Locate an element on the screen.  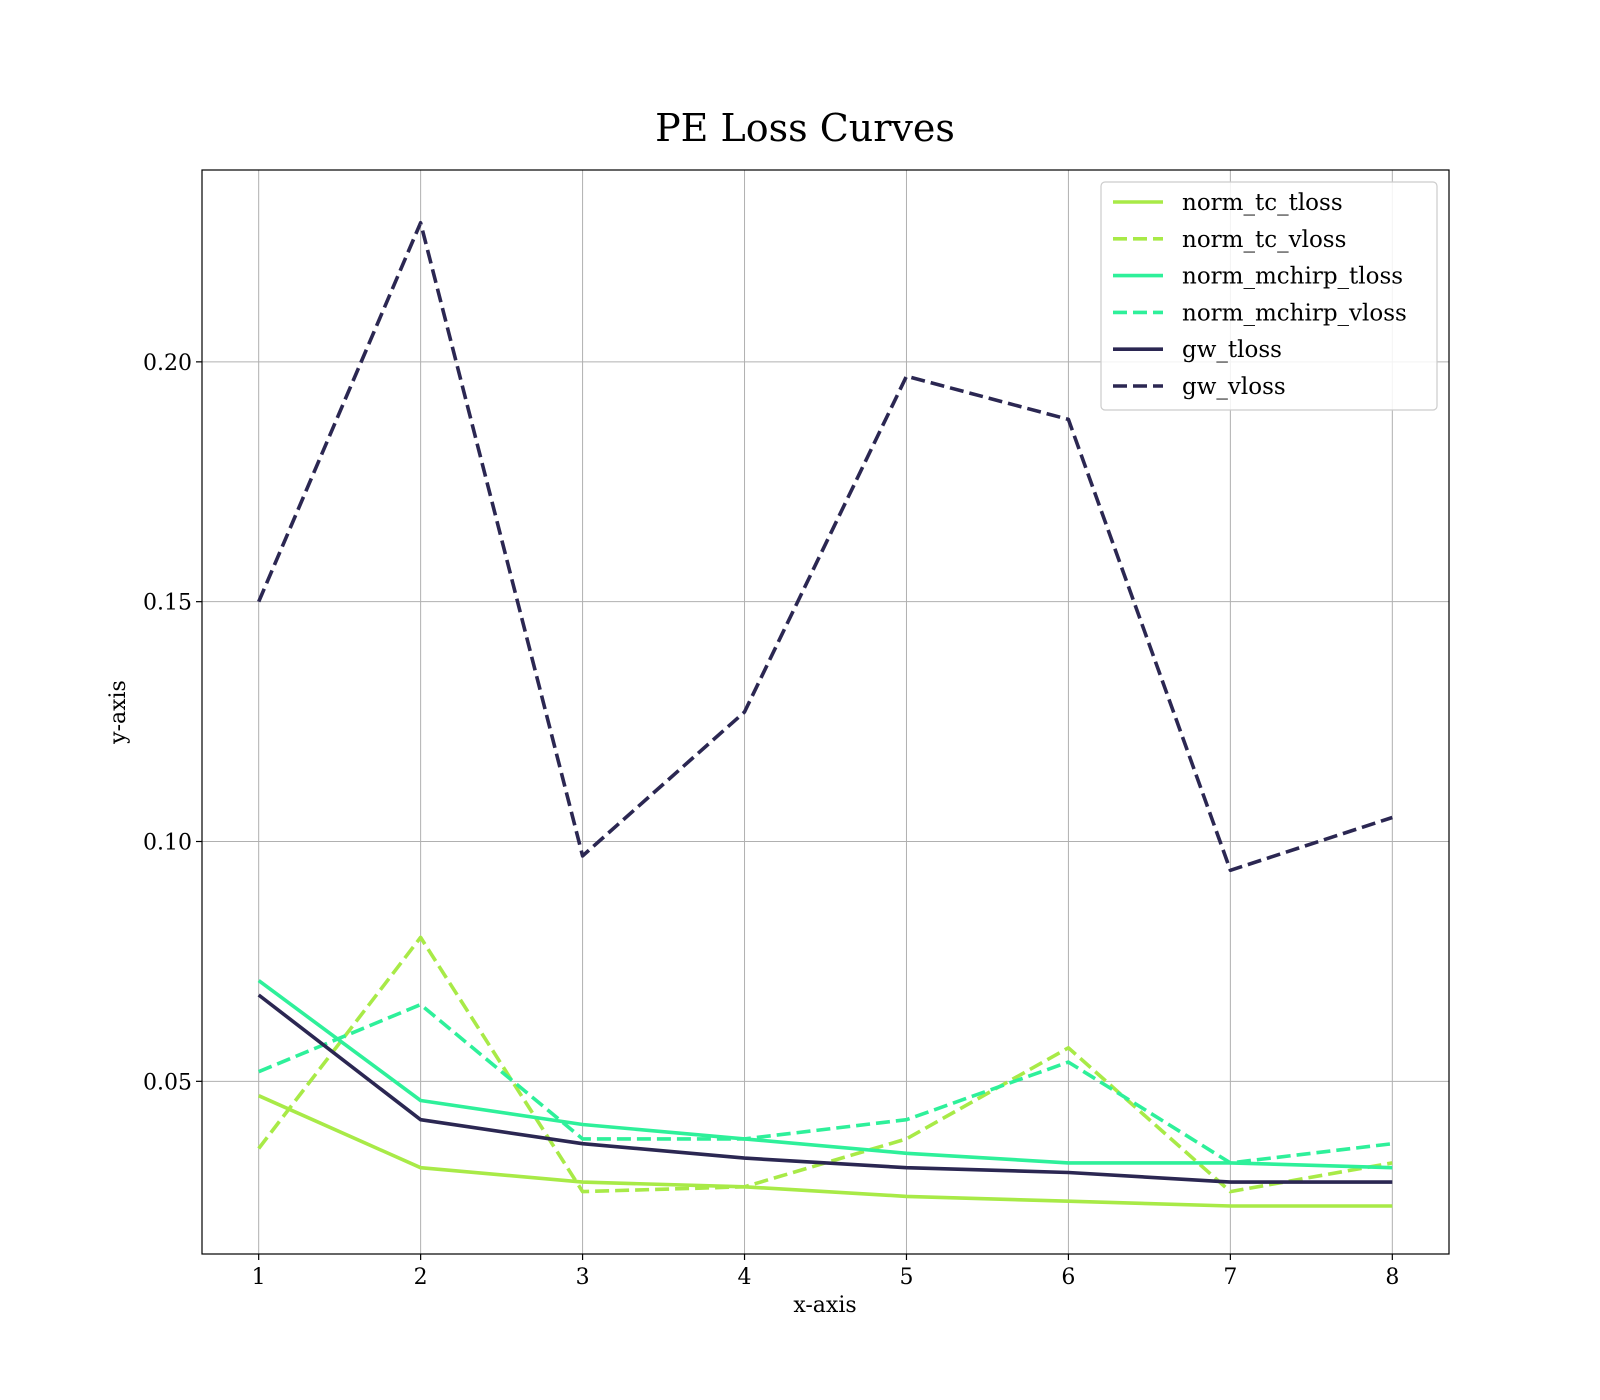
series-line-norm-tc-tloss is located at coordinates (825, 1151).